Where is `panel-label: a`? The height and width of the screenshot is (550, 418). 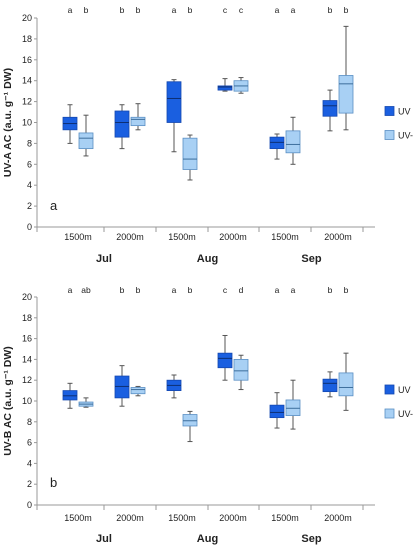 panel-label: a is located at coordinates (54, 205).